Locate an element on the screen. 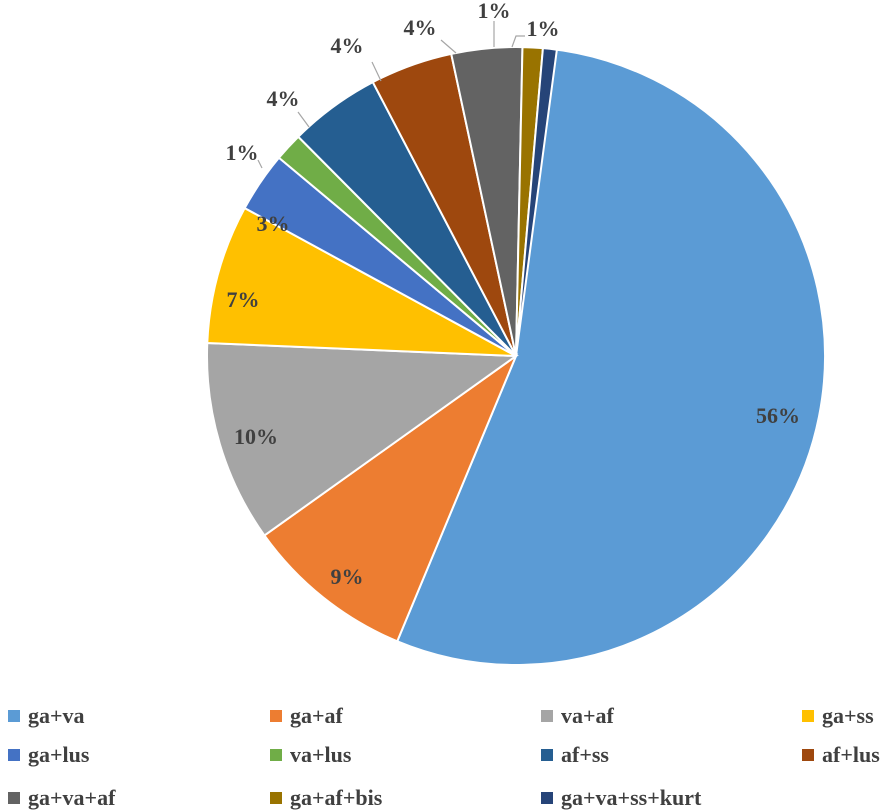  legend-label: ga+va is located at coordinates (56, 715).